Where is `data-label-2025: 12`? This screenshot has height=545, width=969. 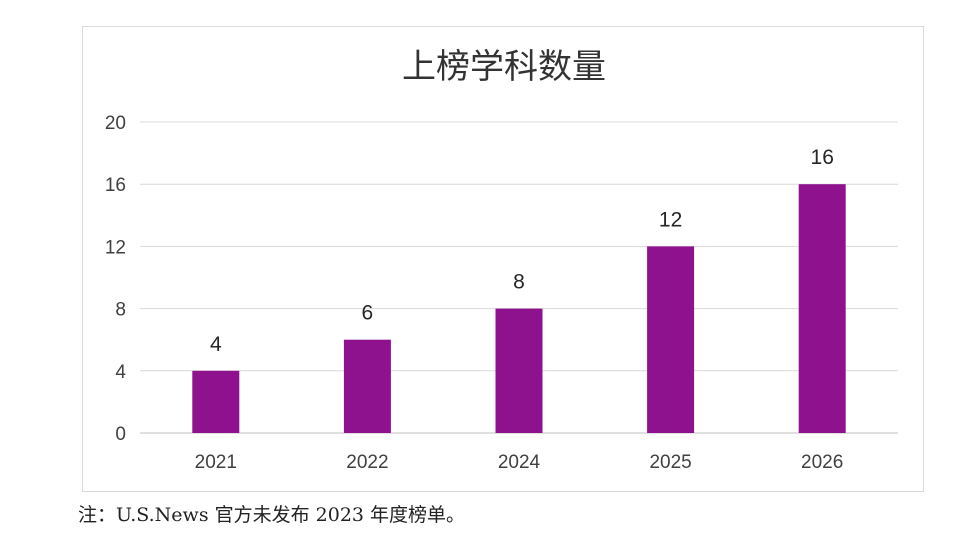
data-label-2025: 12 is located at coordinates (670, 219).